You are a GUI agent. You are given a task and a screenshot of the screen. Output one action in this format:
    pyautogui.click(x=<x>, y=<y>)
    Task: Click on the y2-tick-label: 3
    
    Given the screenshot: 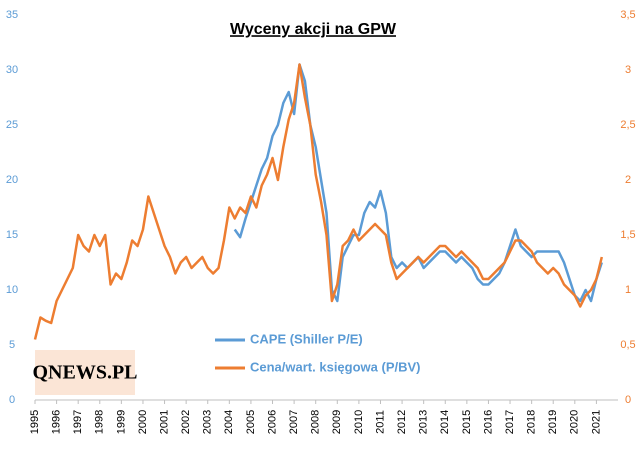 What is the action you would take?
    pyautogui.click(x=628, y=70)
    